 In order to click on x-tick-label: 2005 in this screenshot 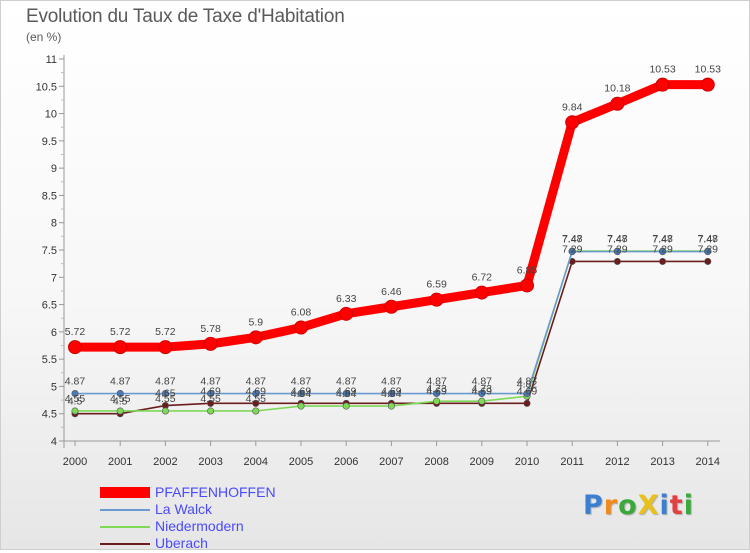, I will do `click(301, 462)`.